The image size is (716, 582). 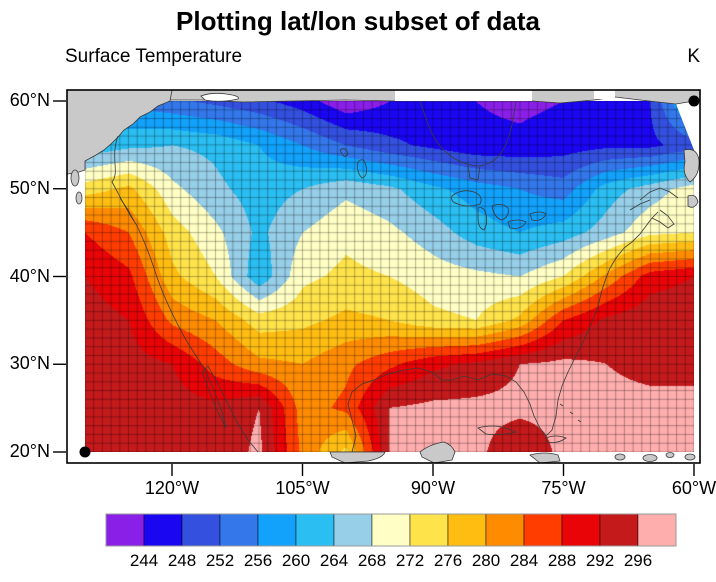 I want to click on colorbar-outline, so click(x=391, y=530).